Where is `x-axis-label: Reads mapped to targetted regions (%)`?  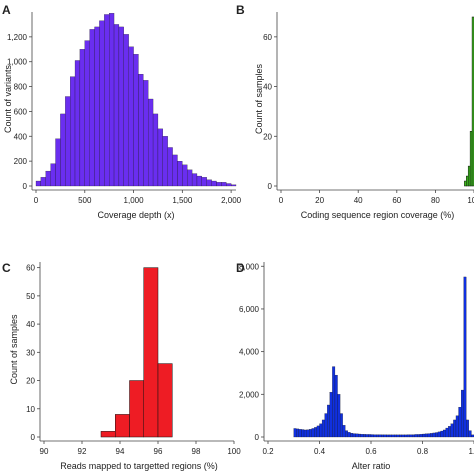 x-axis-label: Reads mapped to targetted regions (%) is located at coordinates (139, 466).